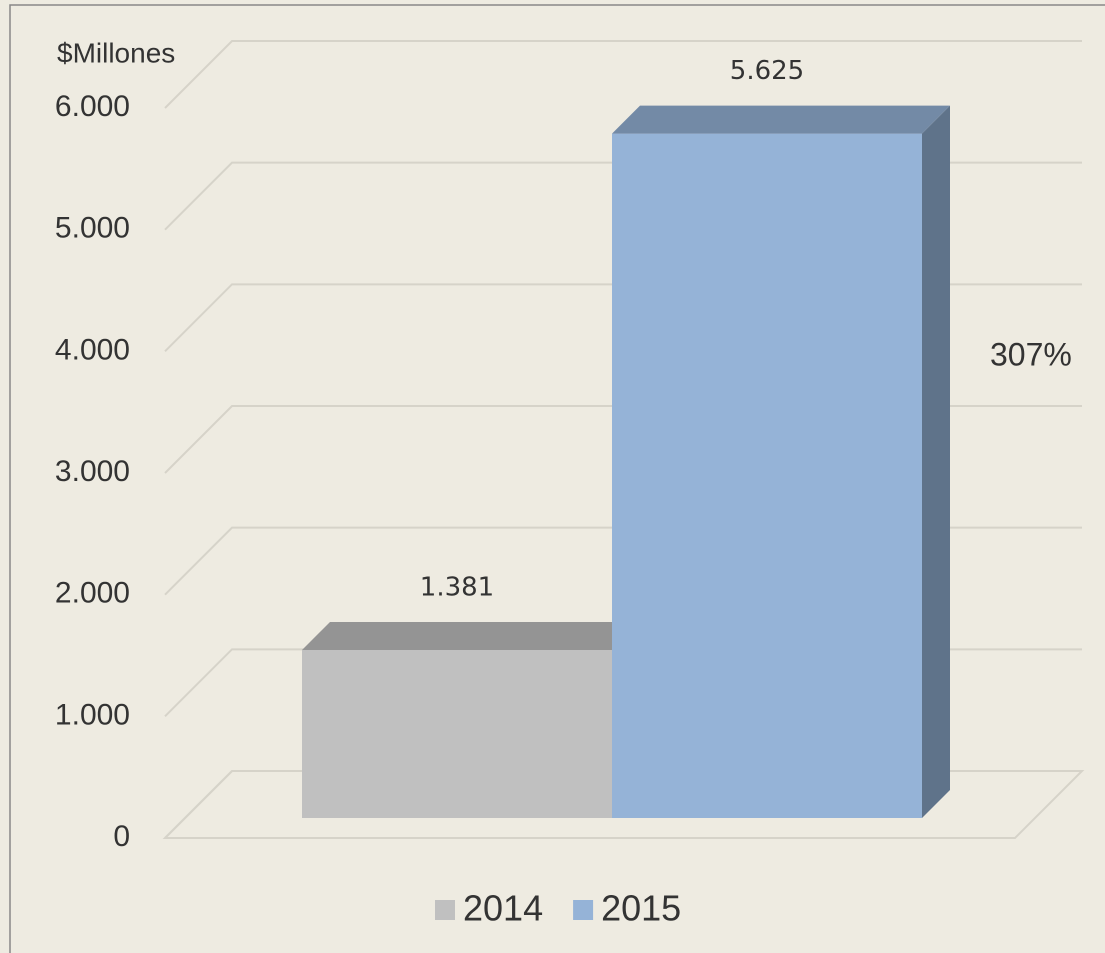 This screenshot has height=953, width=1105. I want to click on bar, so click(457, 733).